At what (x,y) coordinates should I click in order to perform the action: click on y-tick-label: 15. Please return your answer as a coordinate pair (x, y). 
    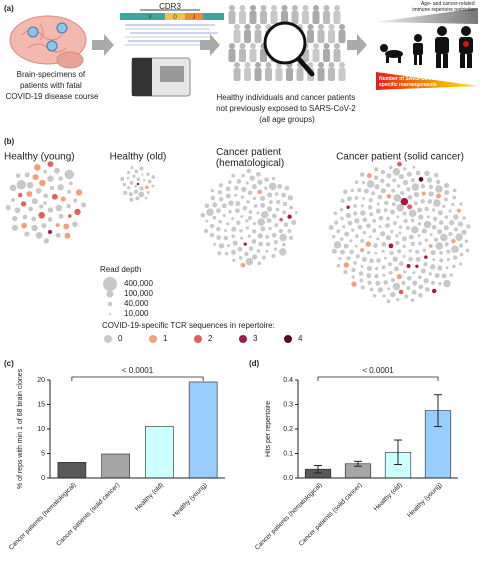
    Looking at the image, I should click on (41, 404).